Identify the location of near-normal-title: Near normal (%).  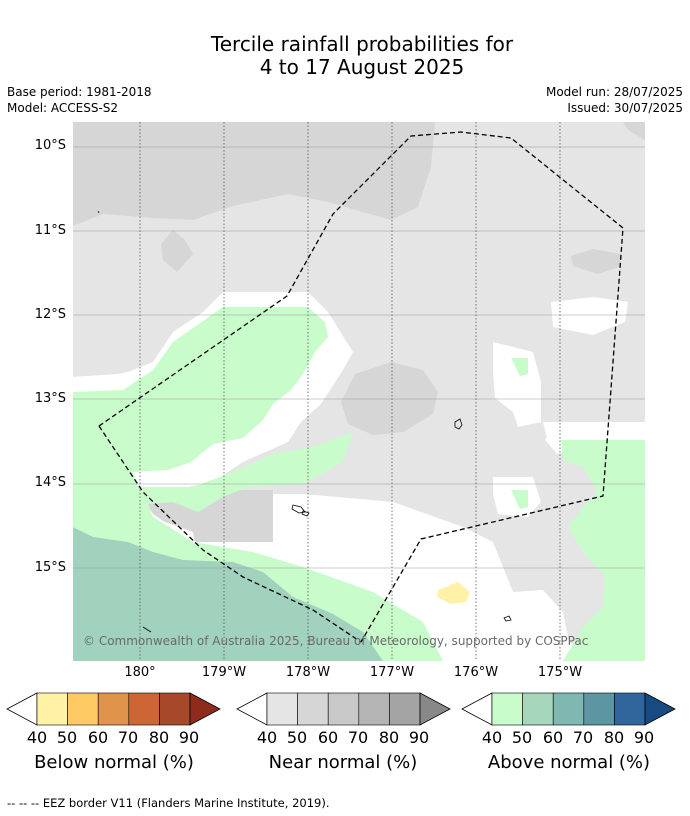
(343, 762).